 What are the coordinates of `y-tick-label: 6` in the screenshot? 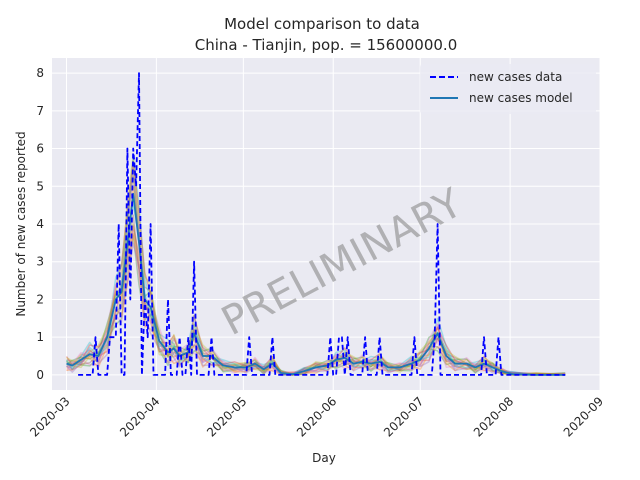 It's located at (40, 149).